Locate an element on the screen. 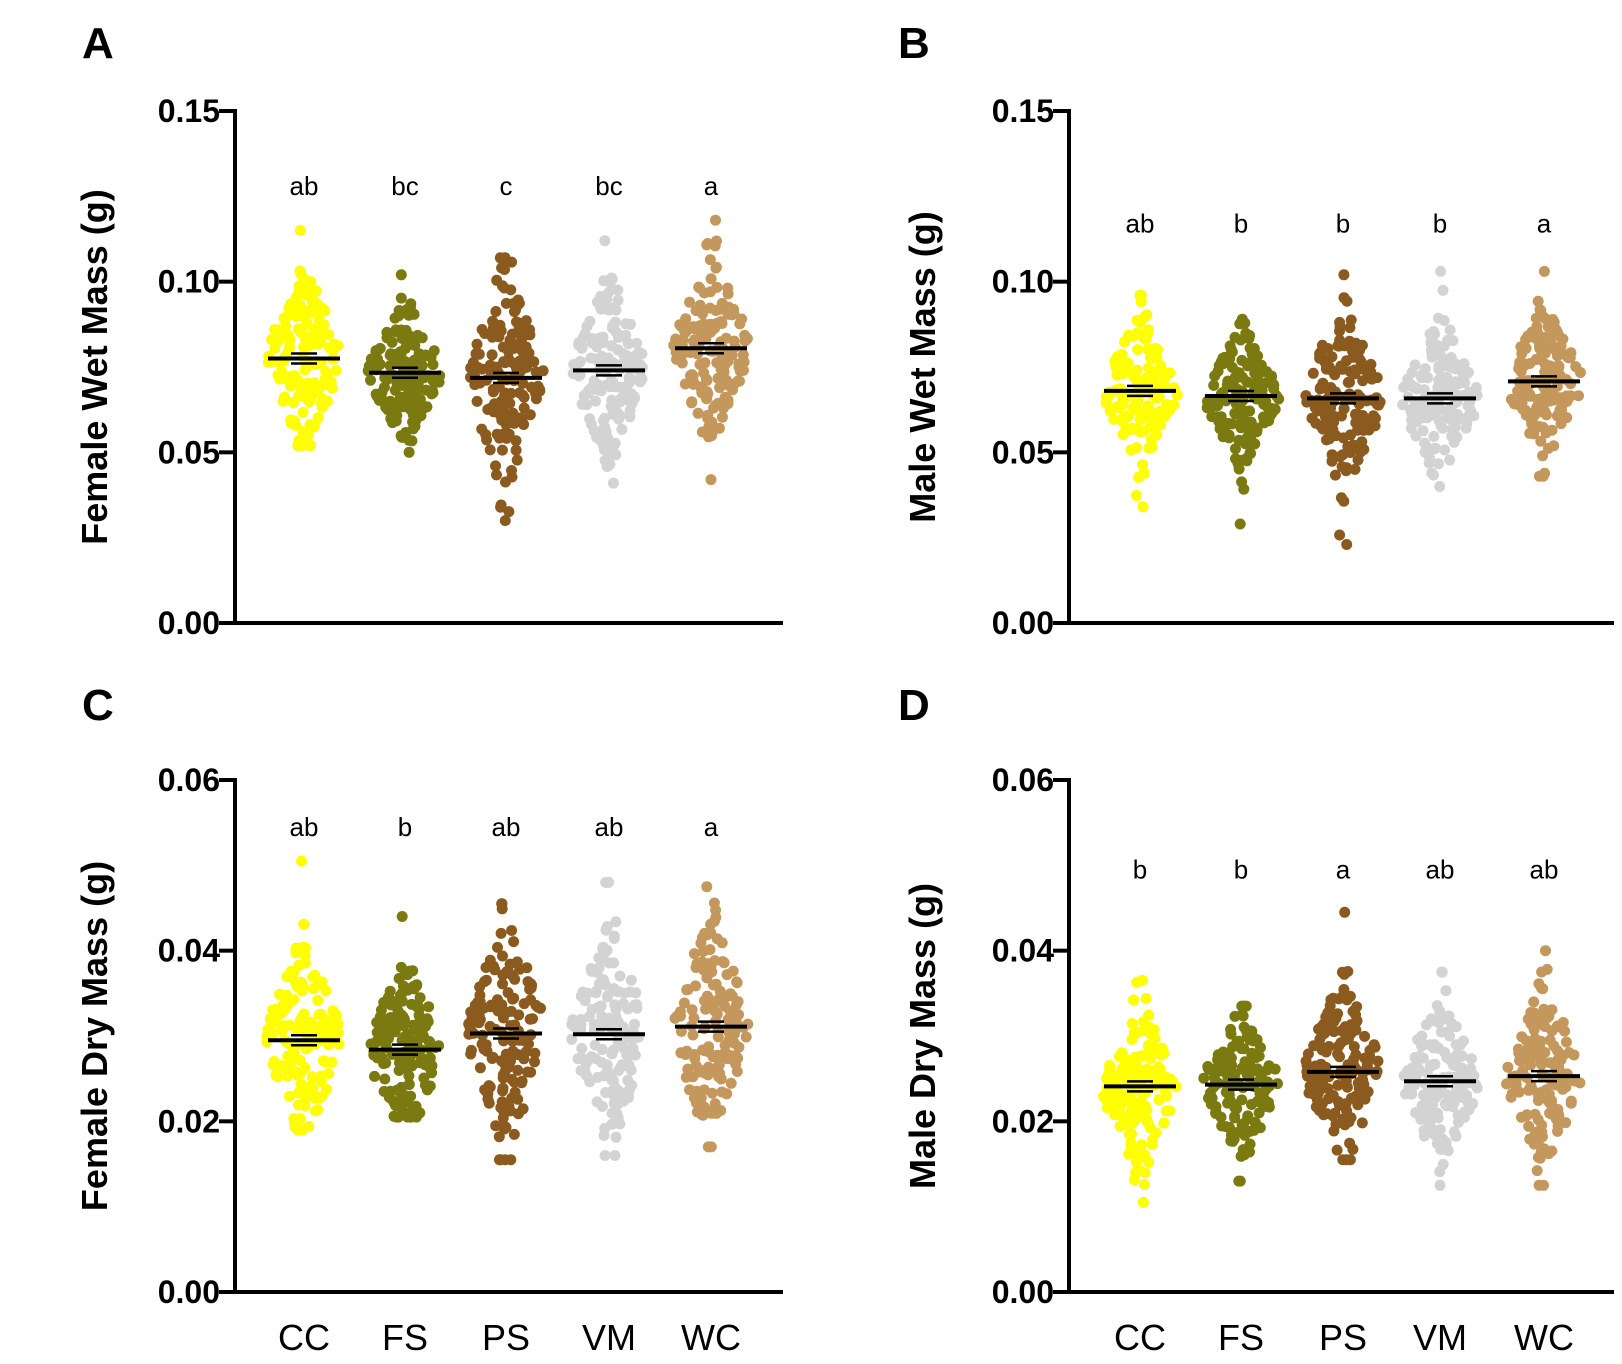  y-tick-label: 0.02 is located at coordinates (1023, 1121).